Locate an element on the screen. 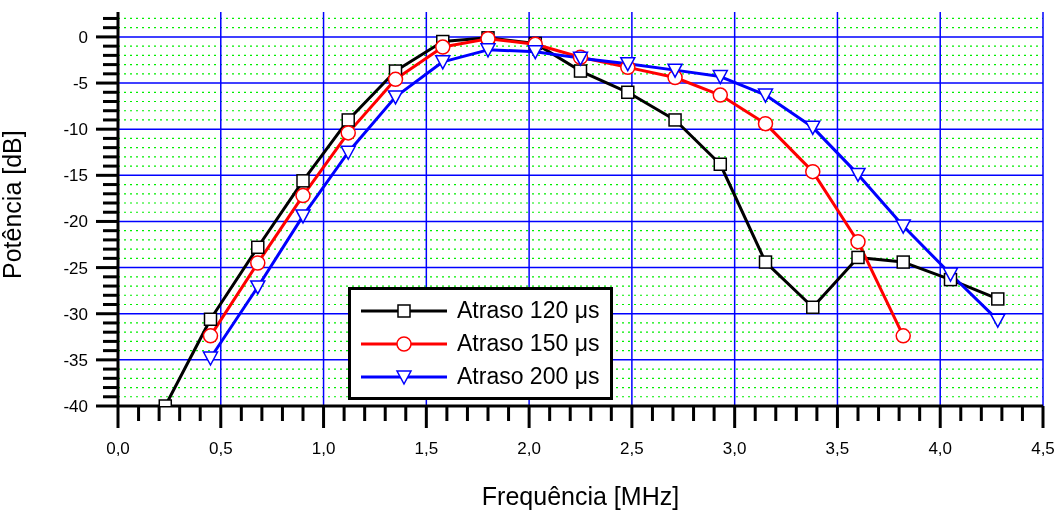 The width and height of the screenshot is (1061, 517). y-tick-label: -5 is located at coordinates (80, 84).